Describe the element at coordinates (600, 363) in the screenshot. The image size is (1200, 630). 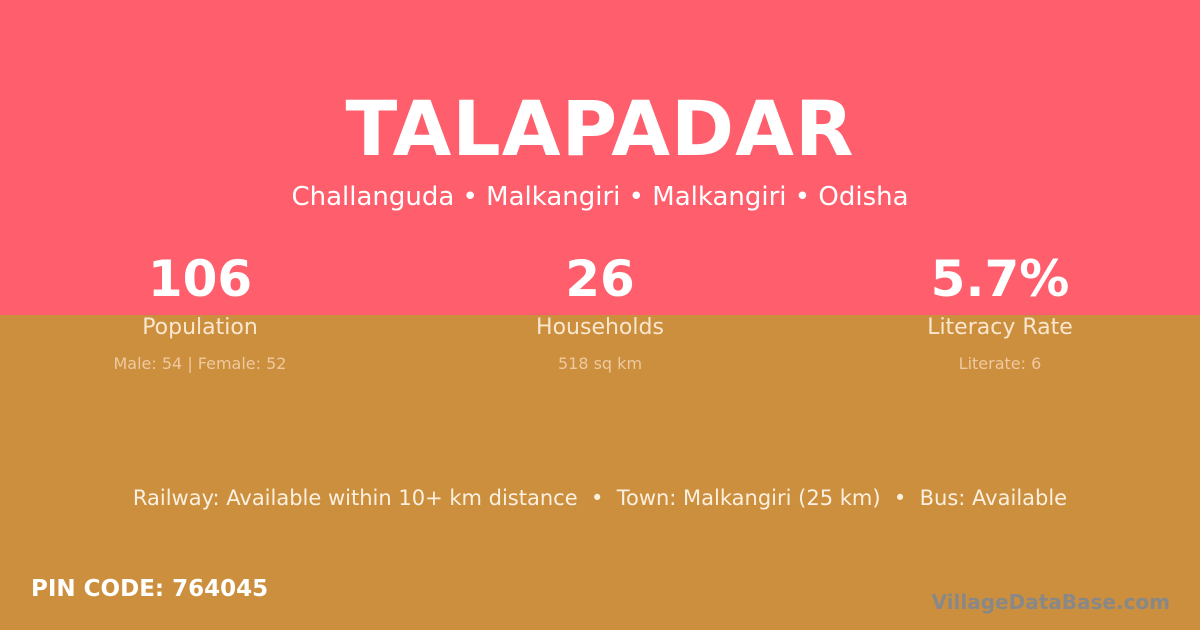
I see `stat-detail: 518 sq km` at that location.